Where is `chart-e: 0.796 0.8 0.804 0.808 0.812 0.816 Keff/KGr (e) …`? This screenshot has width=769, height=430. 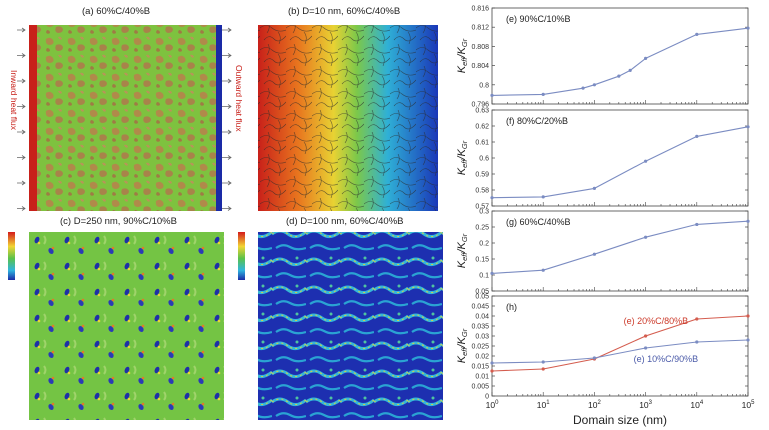 chart-e: 0.796 0.8 0.804 0.808 0.812 0.816 Keff/KGr (e) … is located at coordinates (603, 57).